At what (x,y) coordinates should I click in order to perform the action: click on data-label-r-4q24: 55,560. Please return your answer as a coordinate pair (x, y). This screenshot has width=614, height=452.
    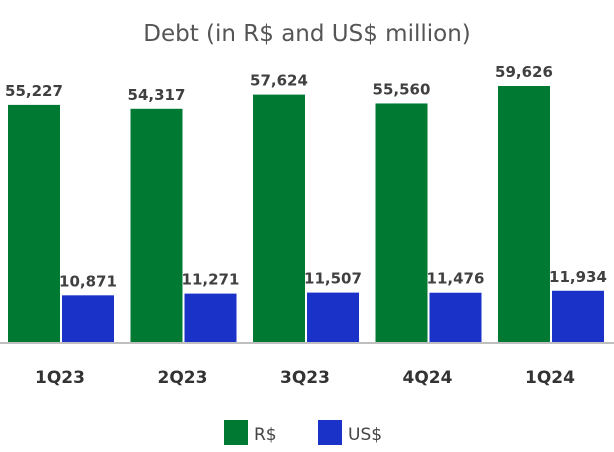
    Looking at the image, I should click on (402, 89).